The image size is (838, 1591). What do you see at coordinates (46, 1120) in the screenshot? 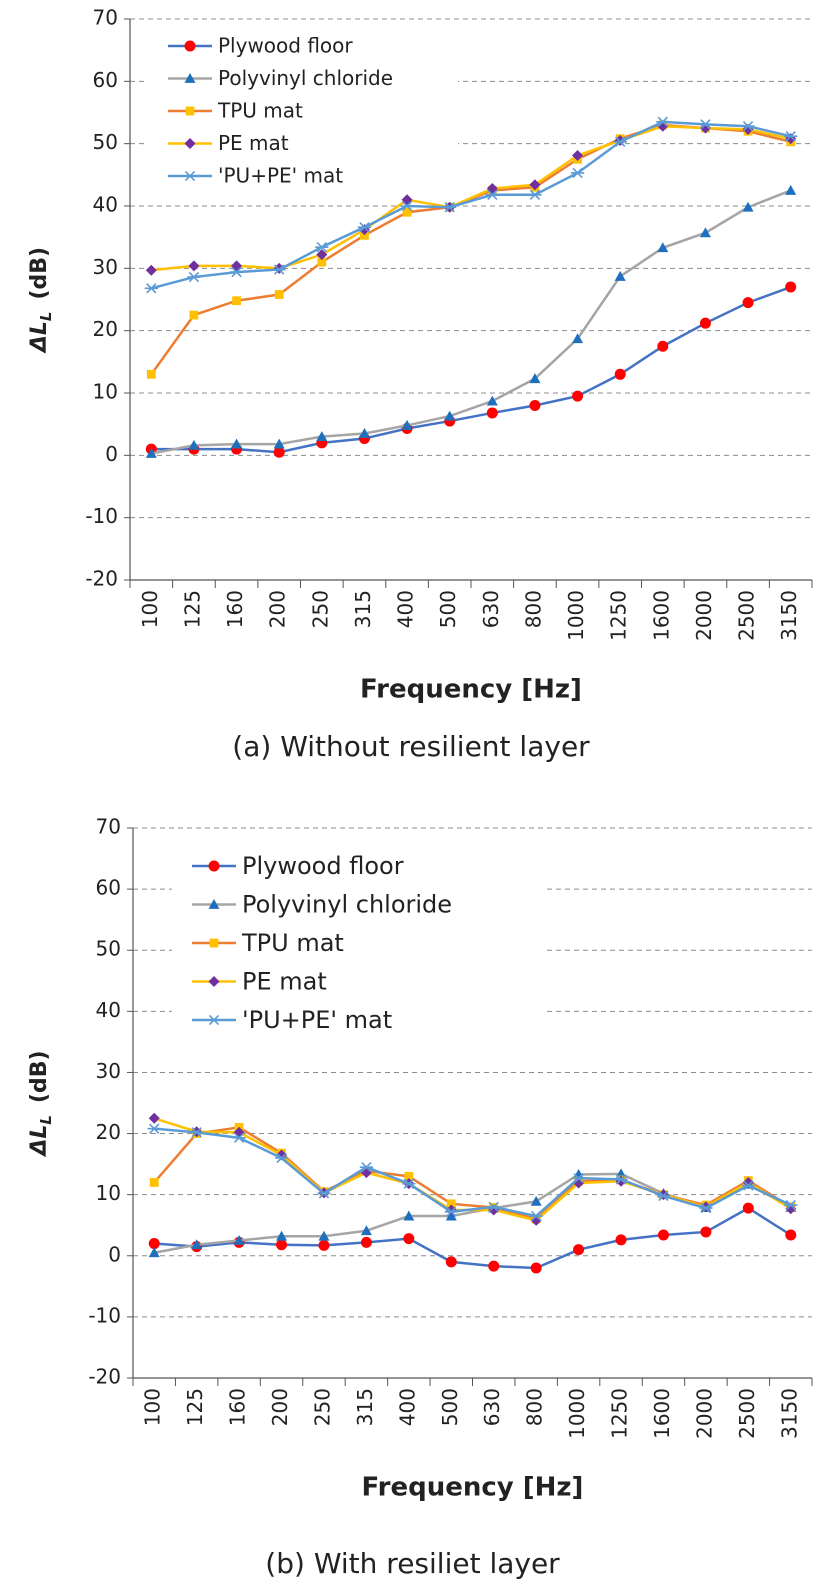
I see `y-label-sub: L` at bounding box center [46, 1120].